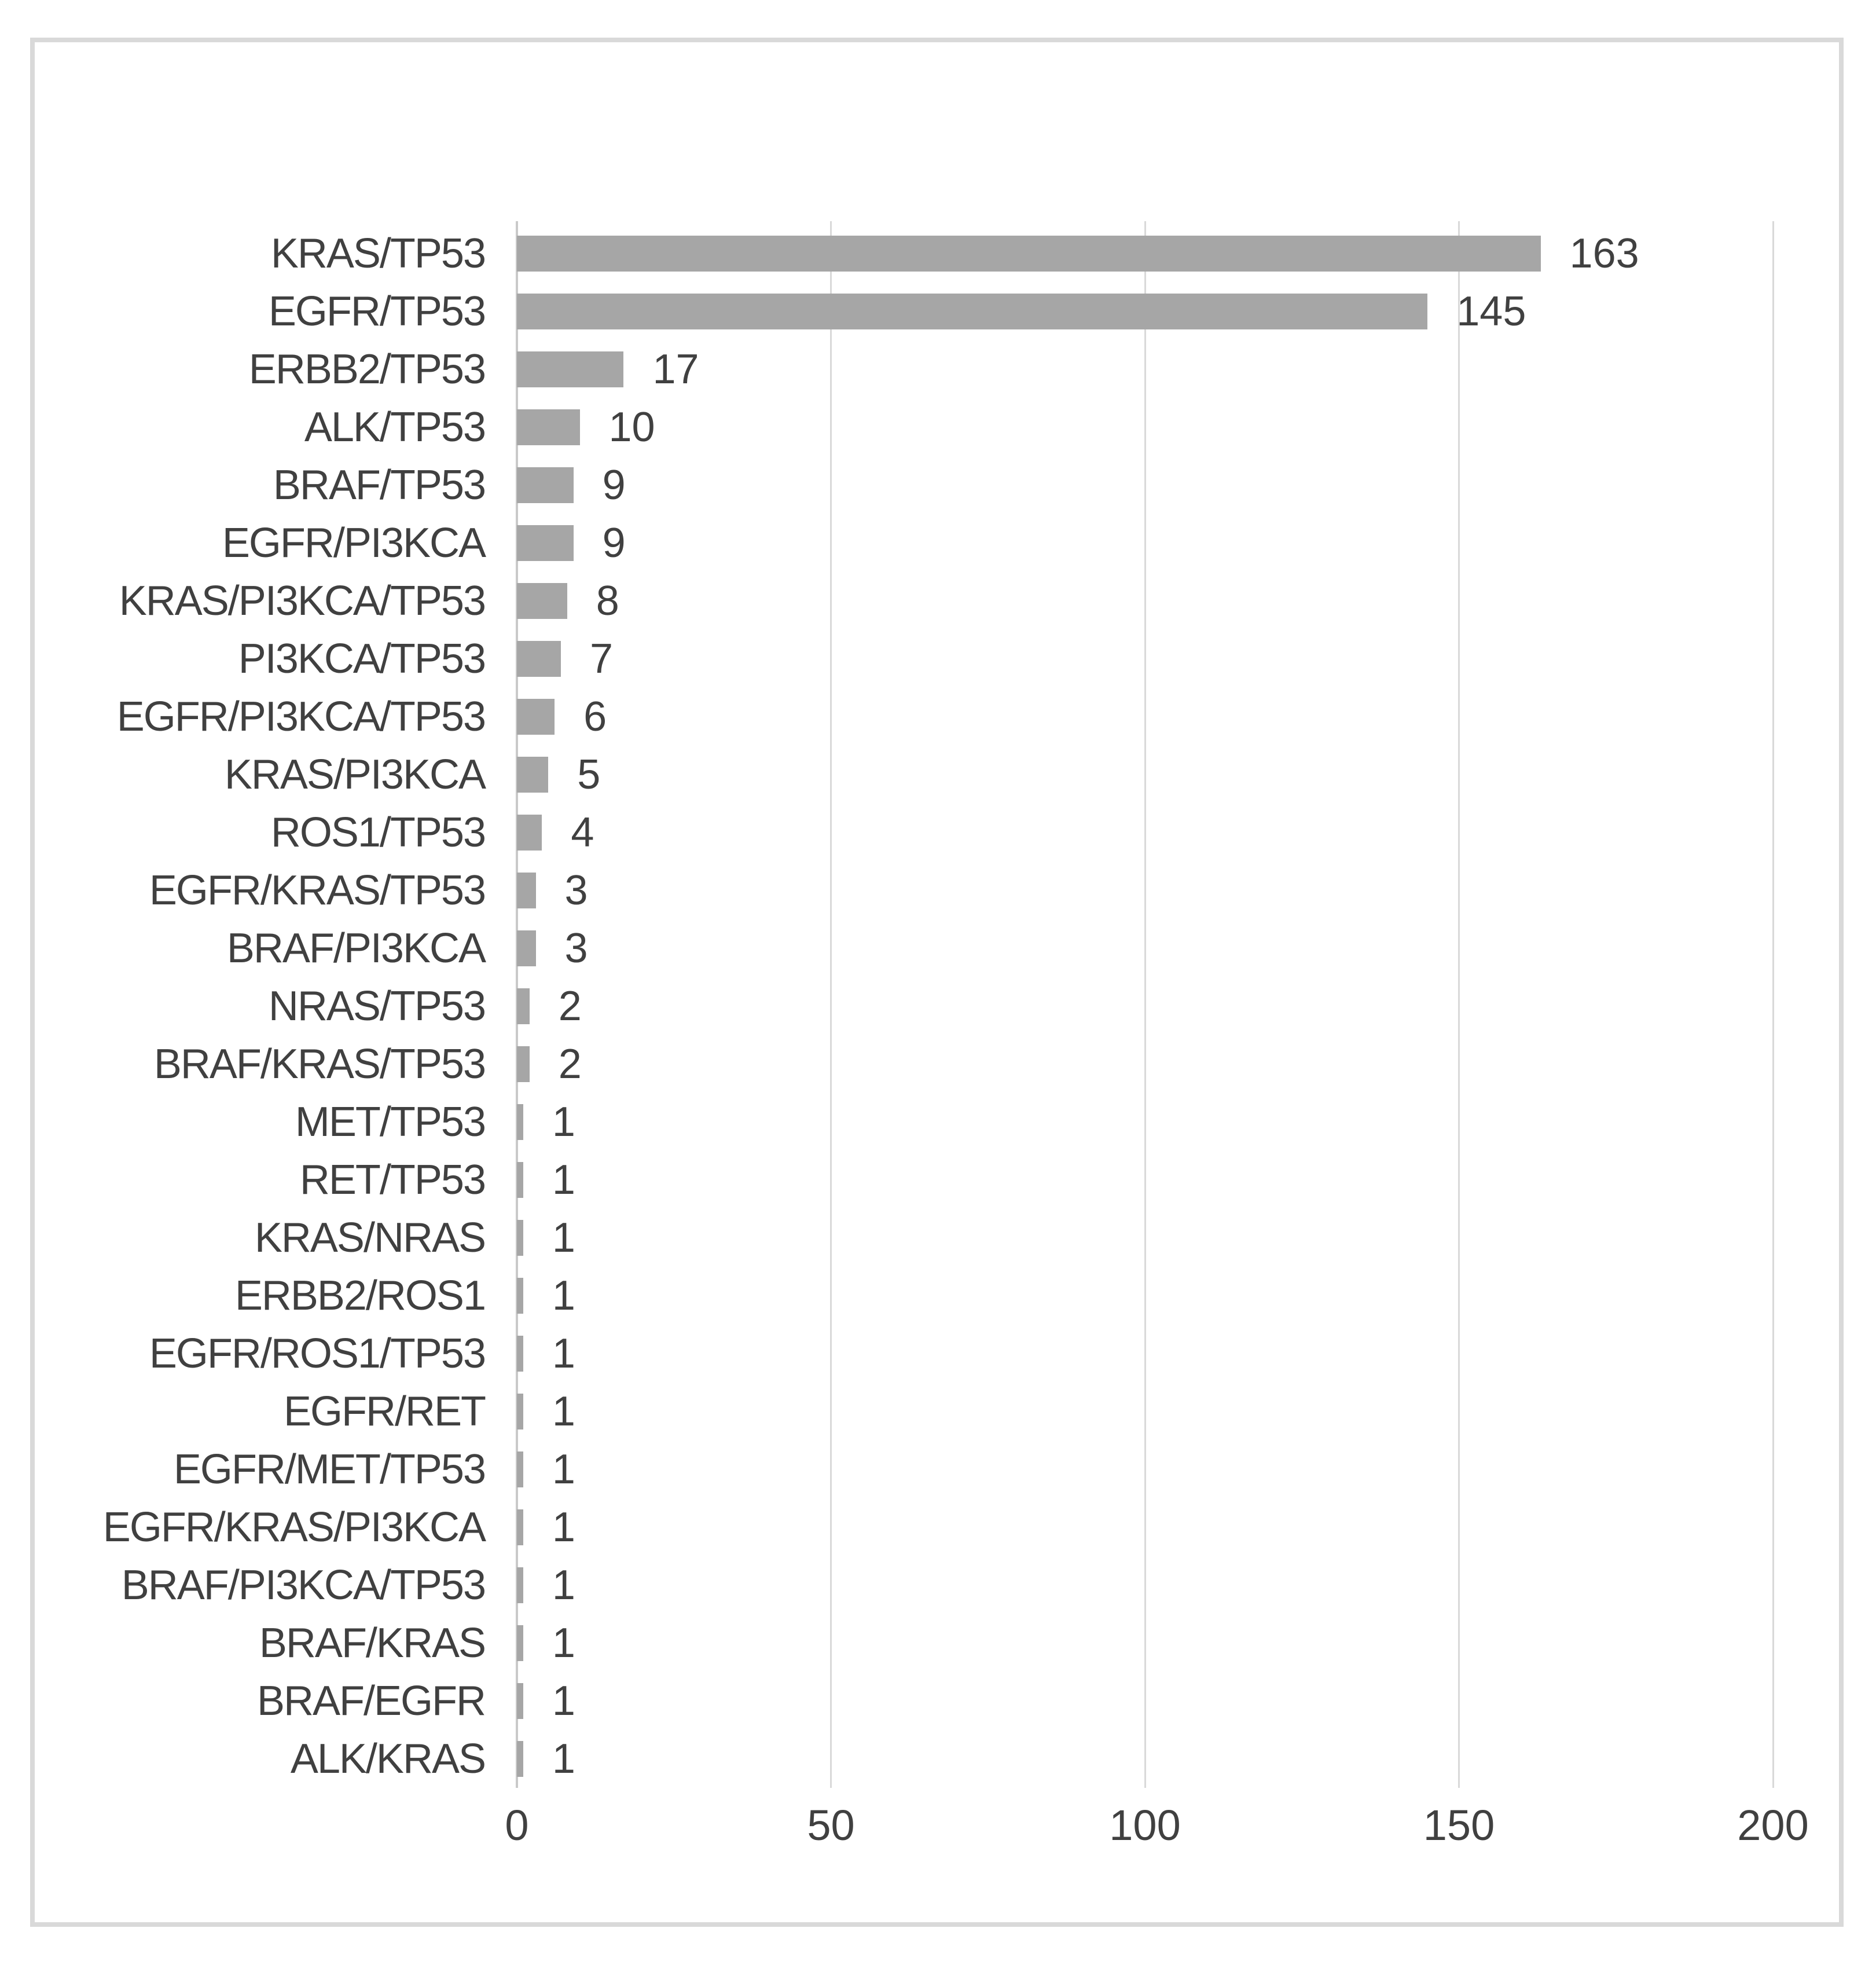  What do you see at coordinates (384, 1411) in the screenshot?
I see `category-label: EGFR/RET` at bounding box center [384, 1411].